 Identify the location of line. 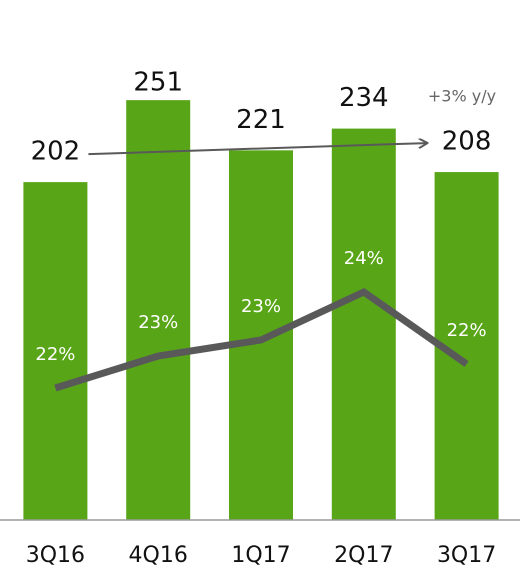
(261, 339).